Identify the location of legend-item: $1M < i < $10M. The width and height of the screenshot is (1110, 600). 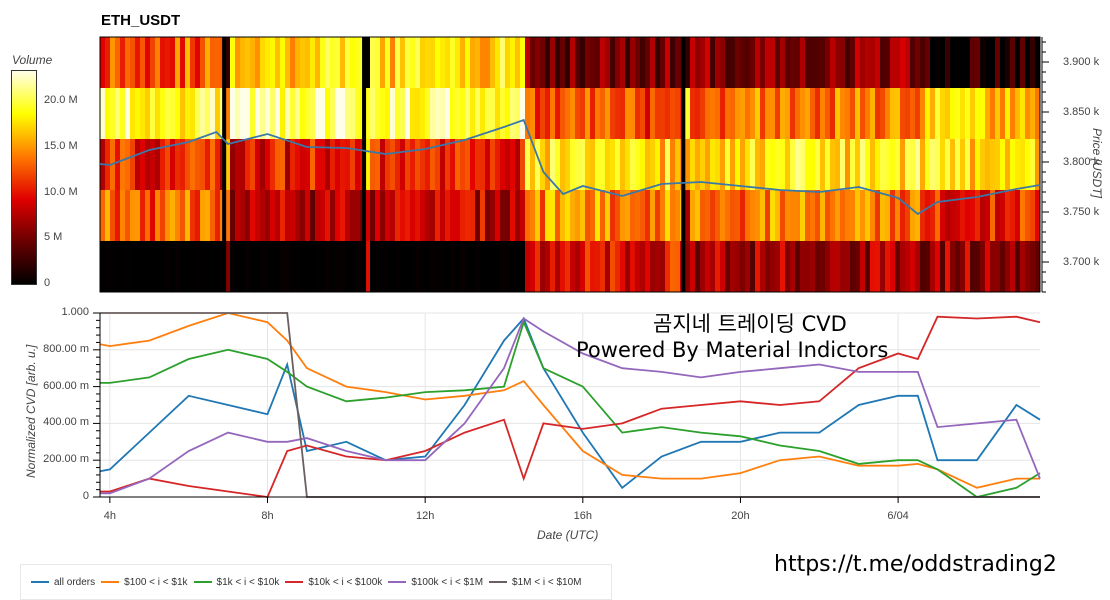
(535, 582).